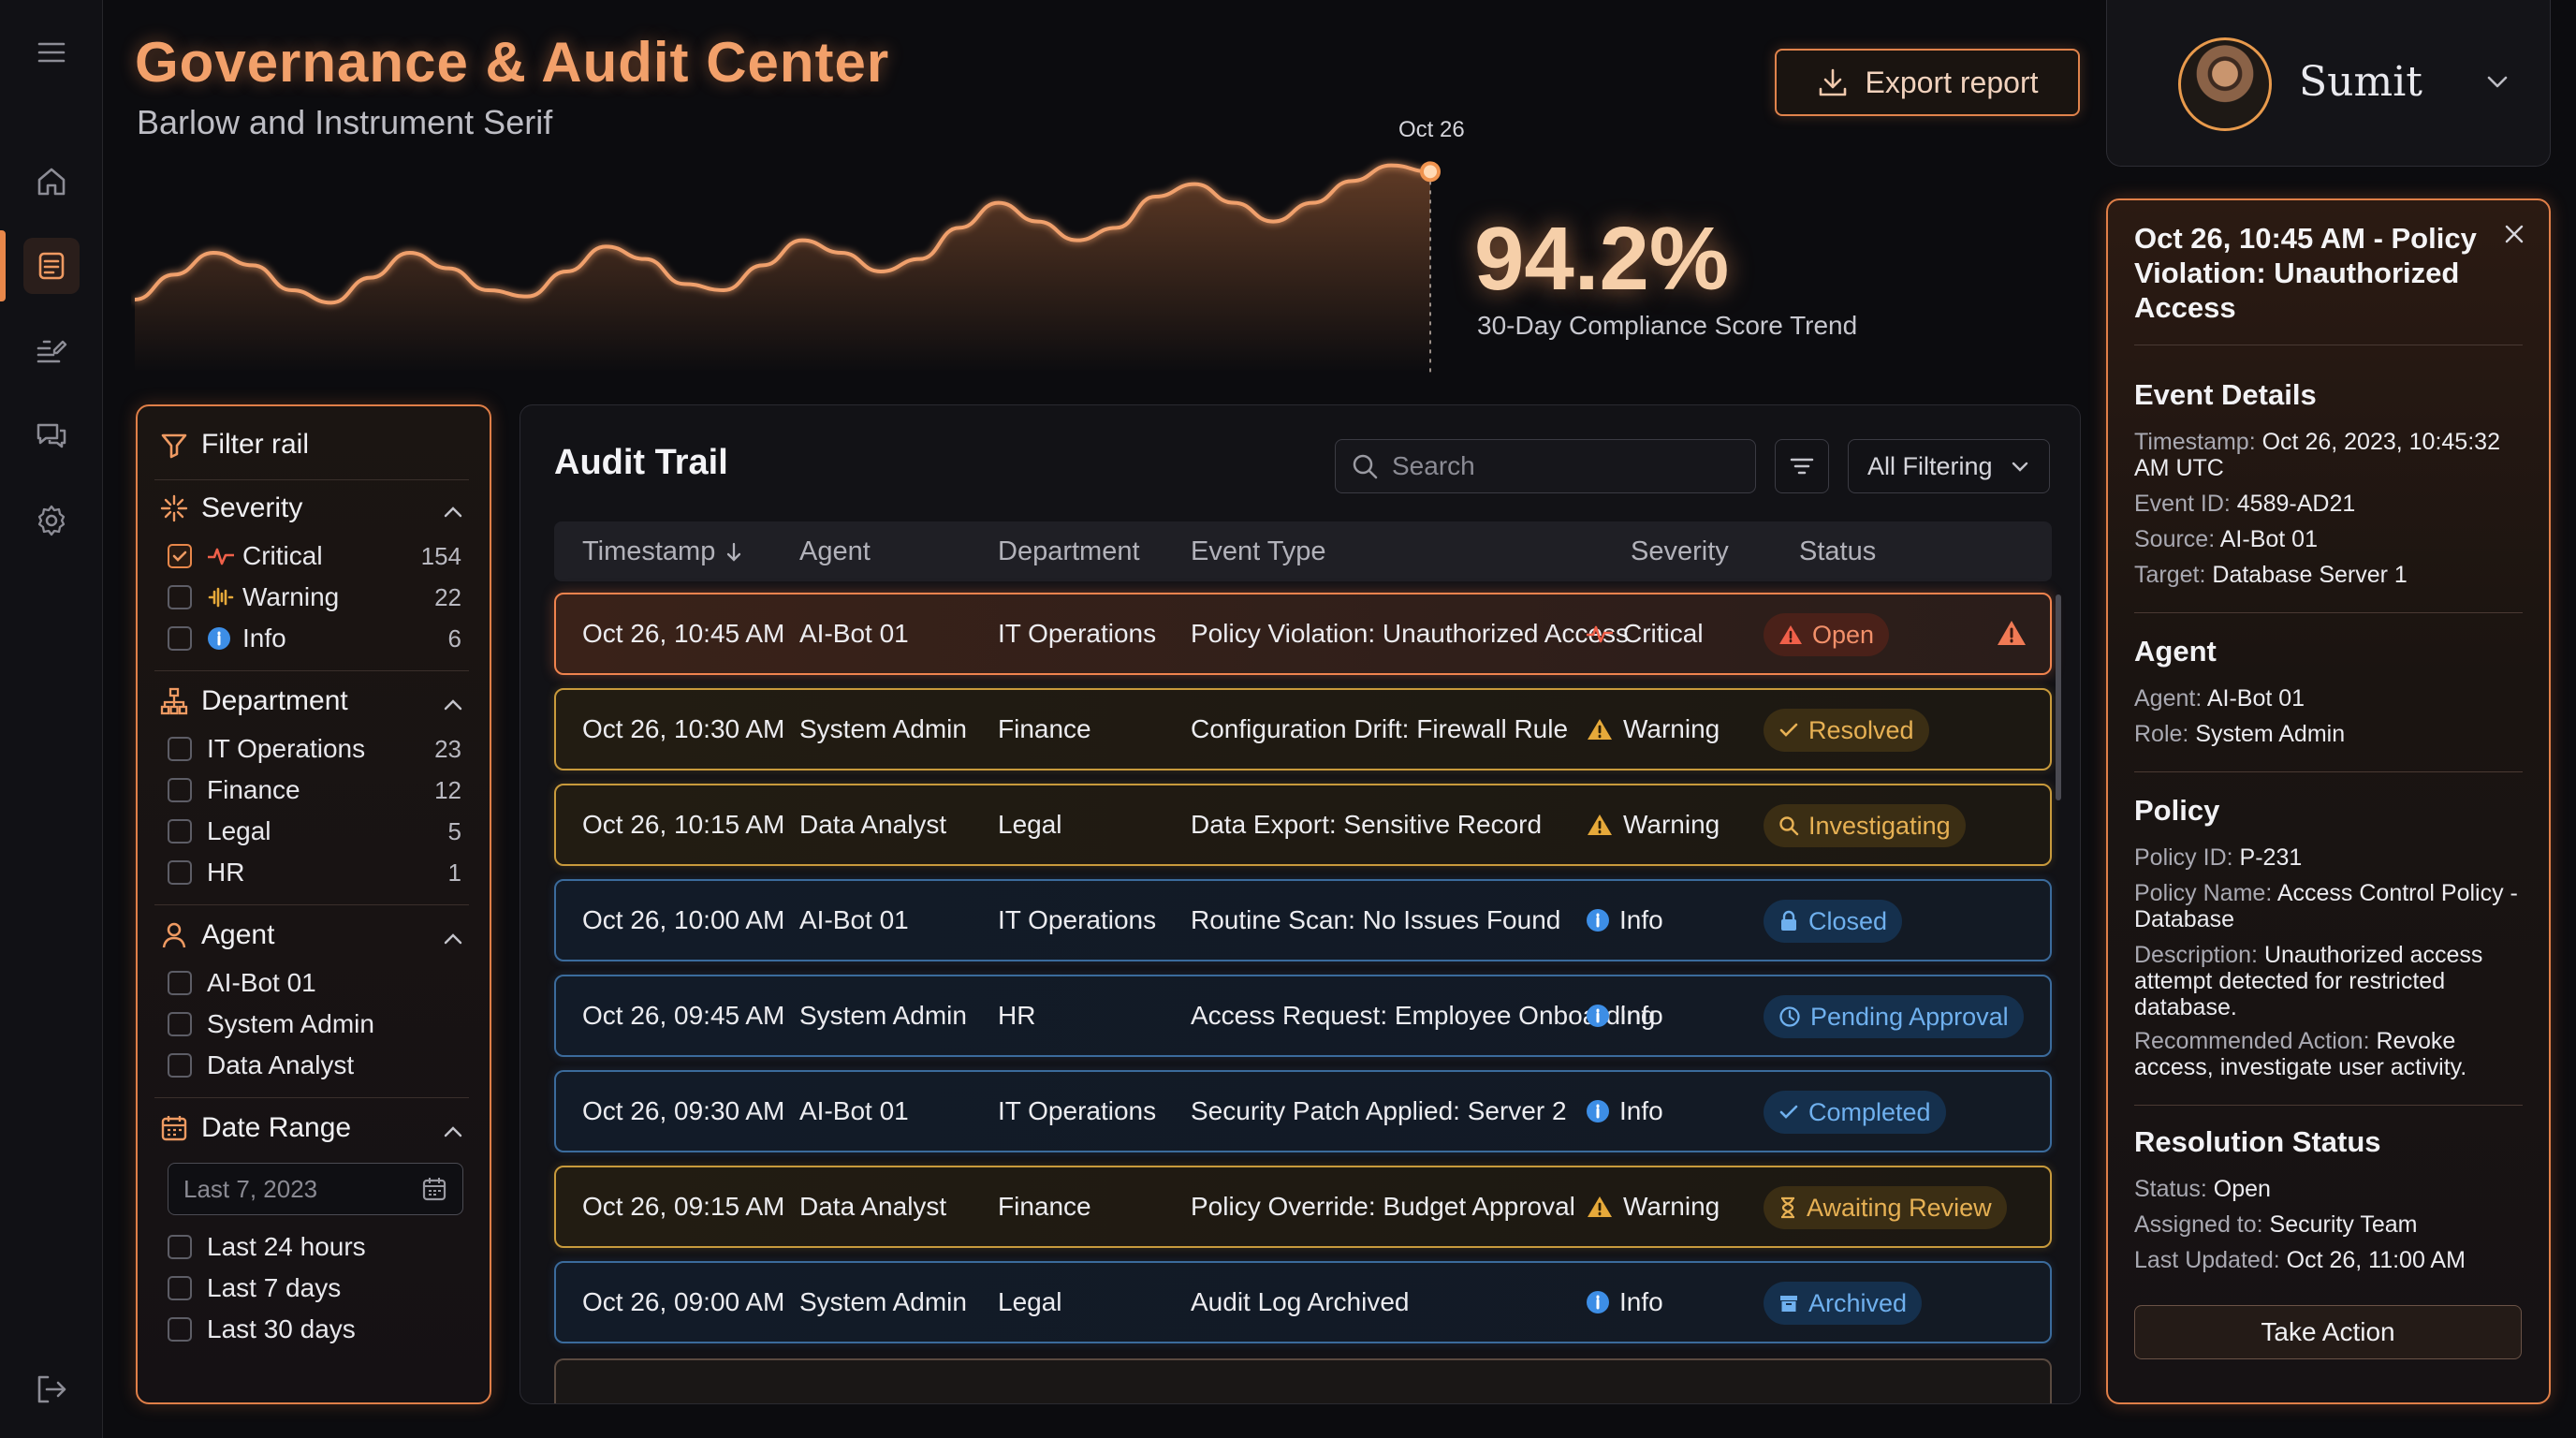 This screenshot has height=1438, width=2576. I want to click on table-row-partial, so click(1303, 1380).